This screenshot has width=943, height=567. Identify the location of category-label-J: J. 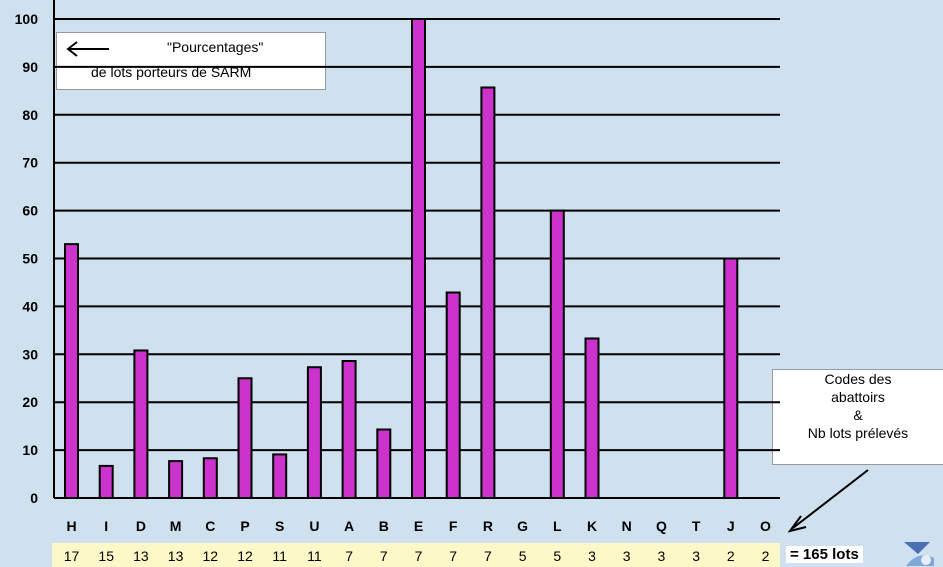
(731, 526).